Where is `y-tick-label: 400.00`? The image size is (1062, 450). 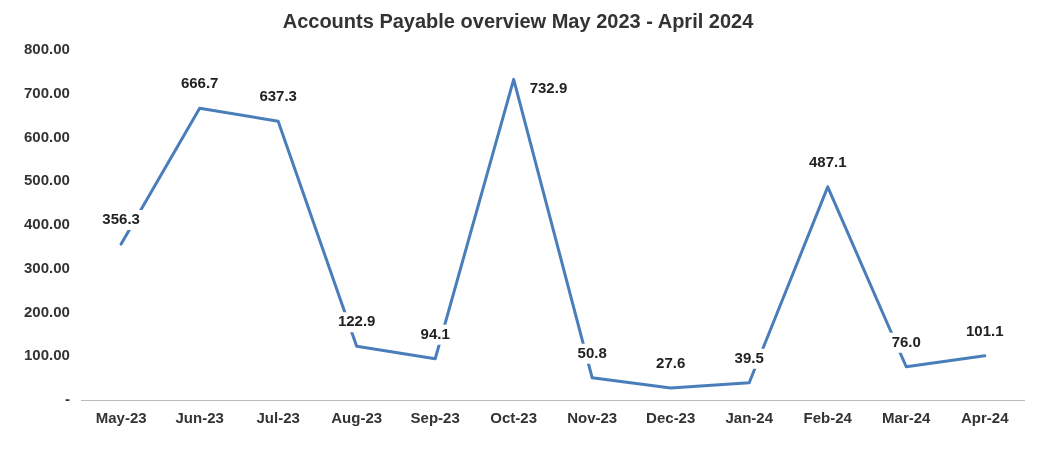
y-tick-label: 400.00 is located at coordinates (46, 224).